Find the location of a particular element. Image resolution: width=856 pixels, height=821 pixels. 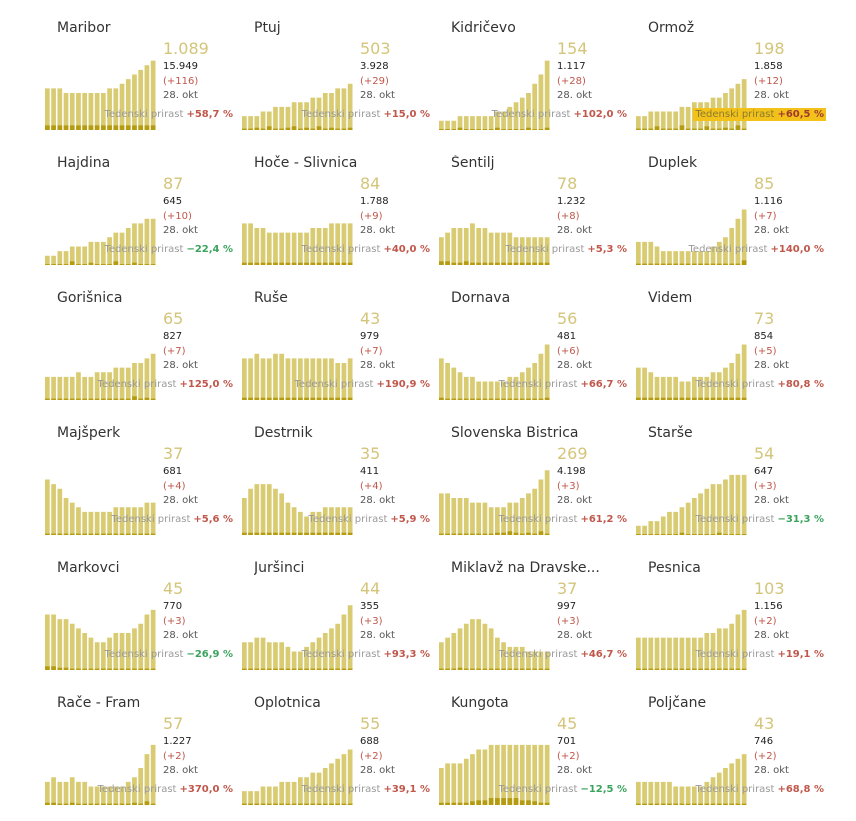

weekly-growth-value: +370,0 % is located at coordinates (206, 789).